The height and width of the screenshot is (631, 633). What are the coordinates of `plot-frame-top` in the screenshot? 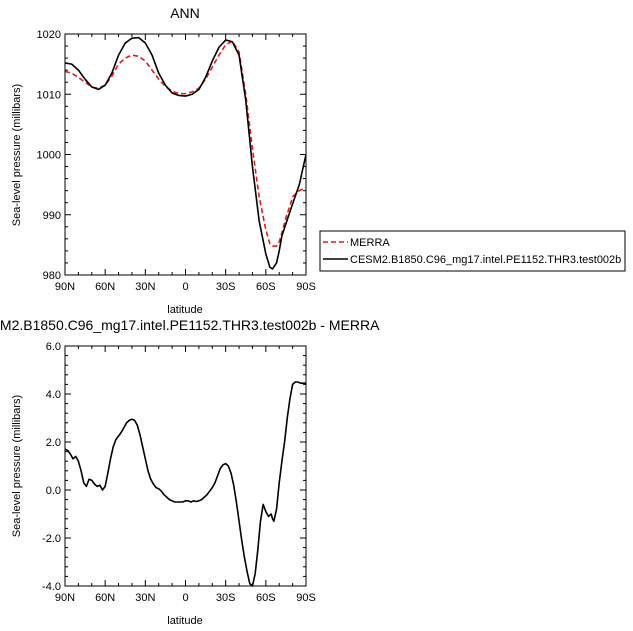 It's located at (185, 154).